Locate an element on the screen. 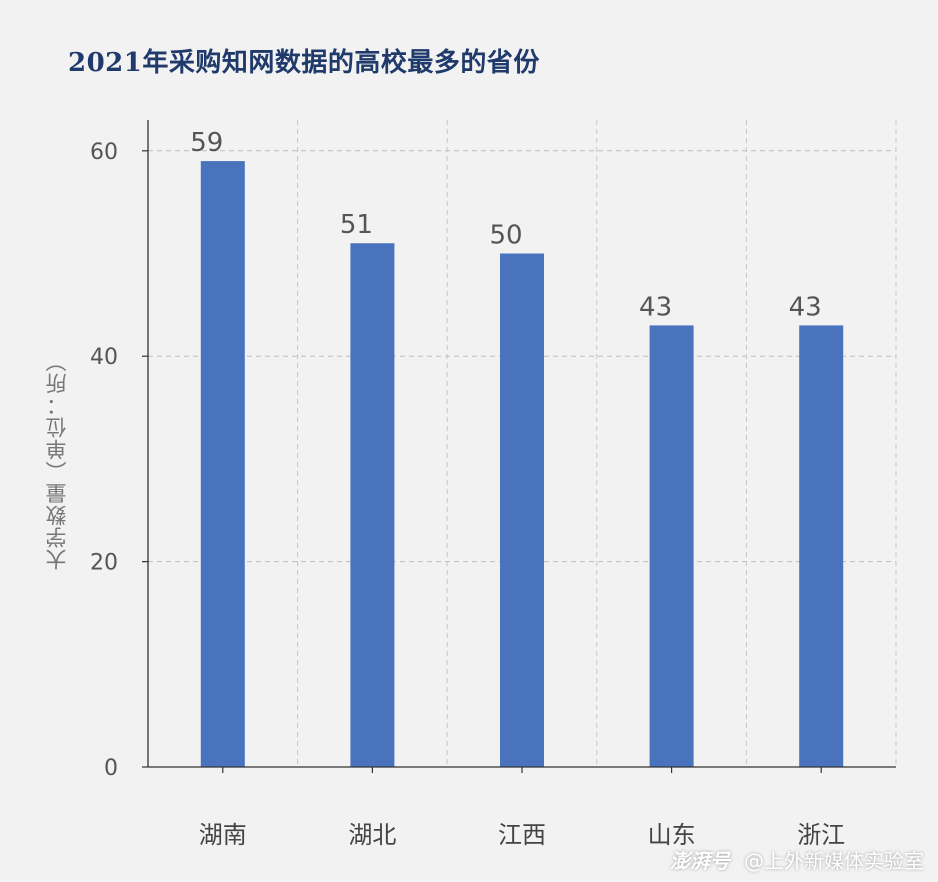 The image size is (938, 882). chart-title: 2021年采购知网数据的高校最多的省份 is located at coordinates (304, 63).